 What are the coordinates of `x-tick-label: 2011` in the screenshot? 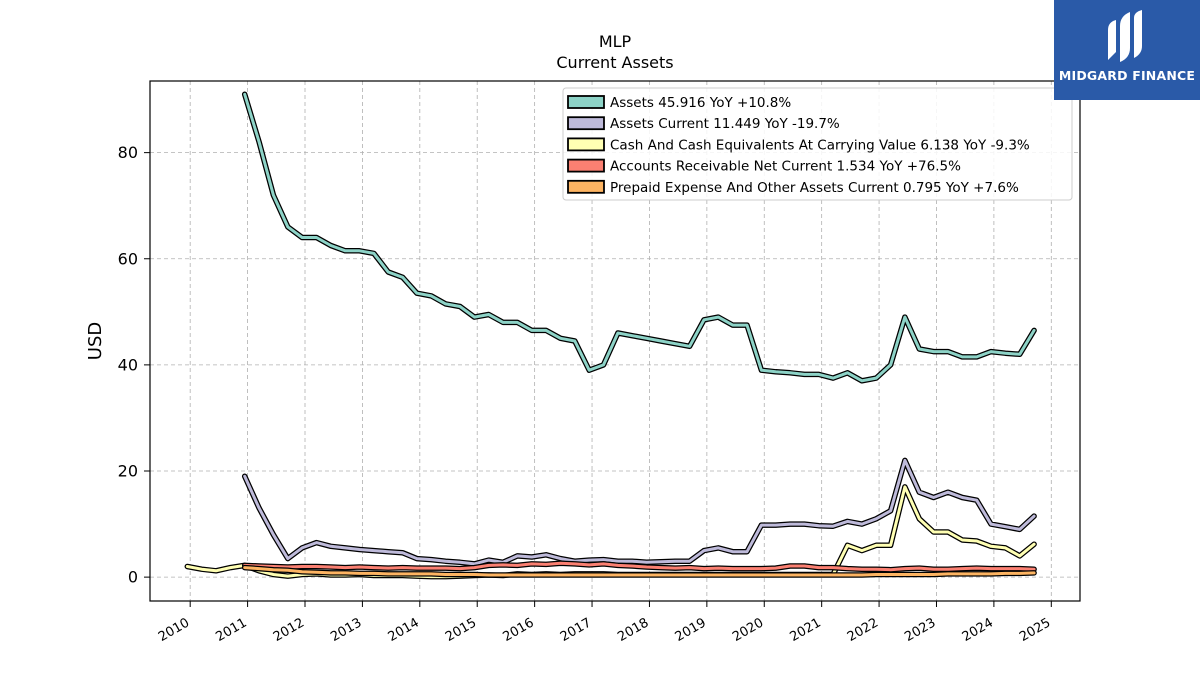 It's located at (231, 630).